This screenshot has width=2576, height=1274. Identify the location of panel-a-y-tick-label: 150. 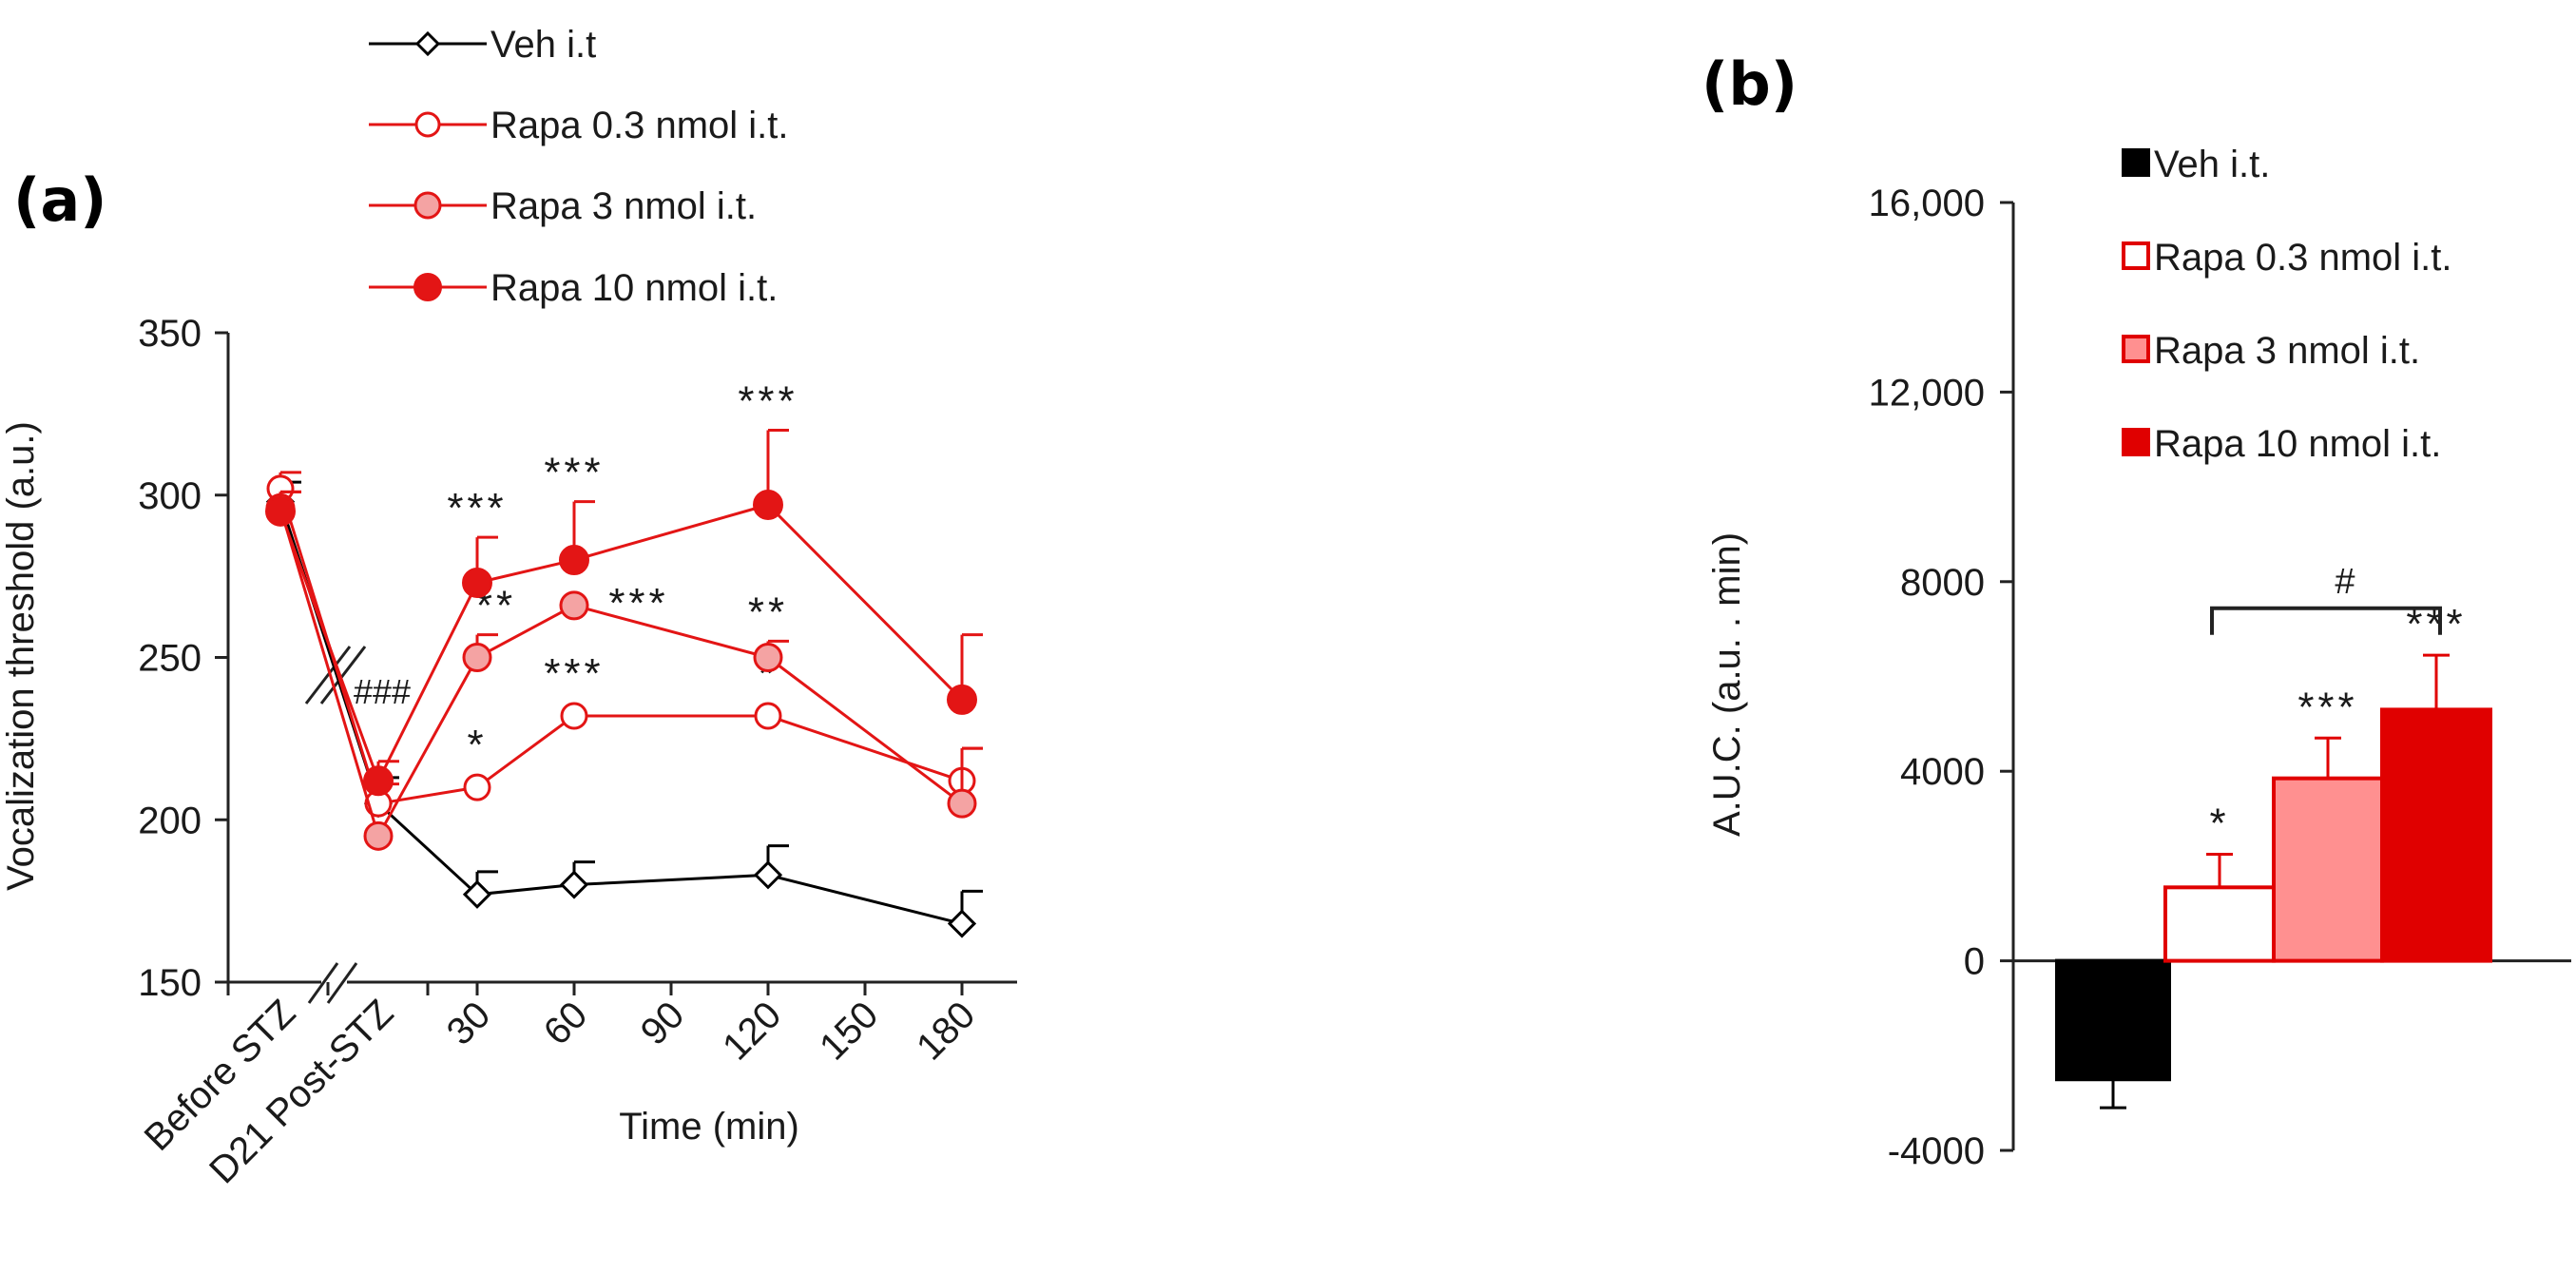
(170, 983).